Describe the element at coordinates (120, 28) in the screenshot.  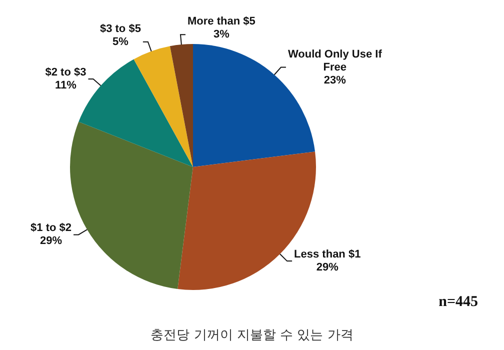
I see `slice-label: $3 to $5` at that location.